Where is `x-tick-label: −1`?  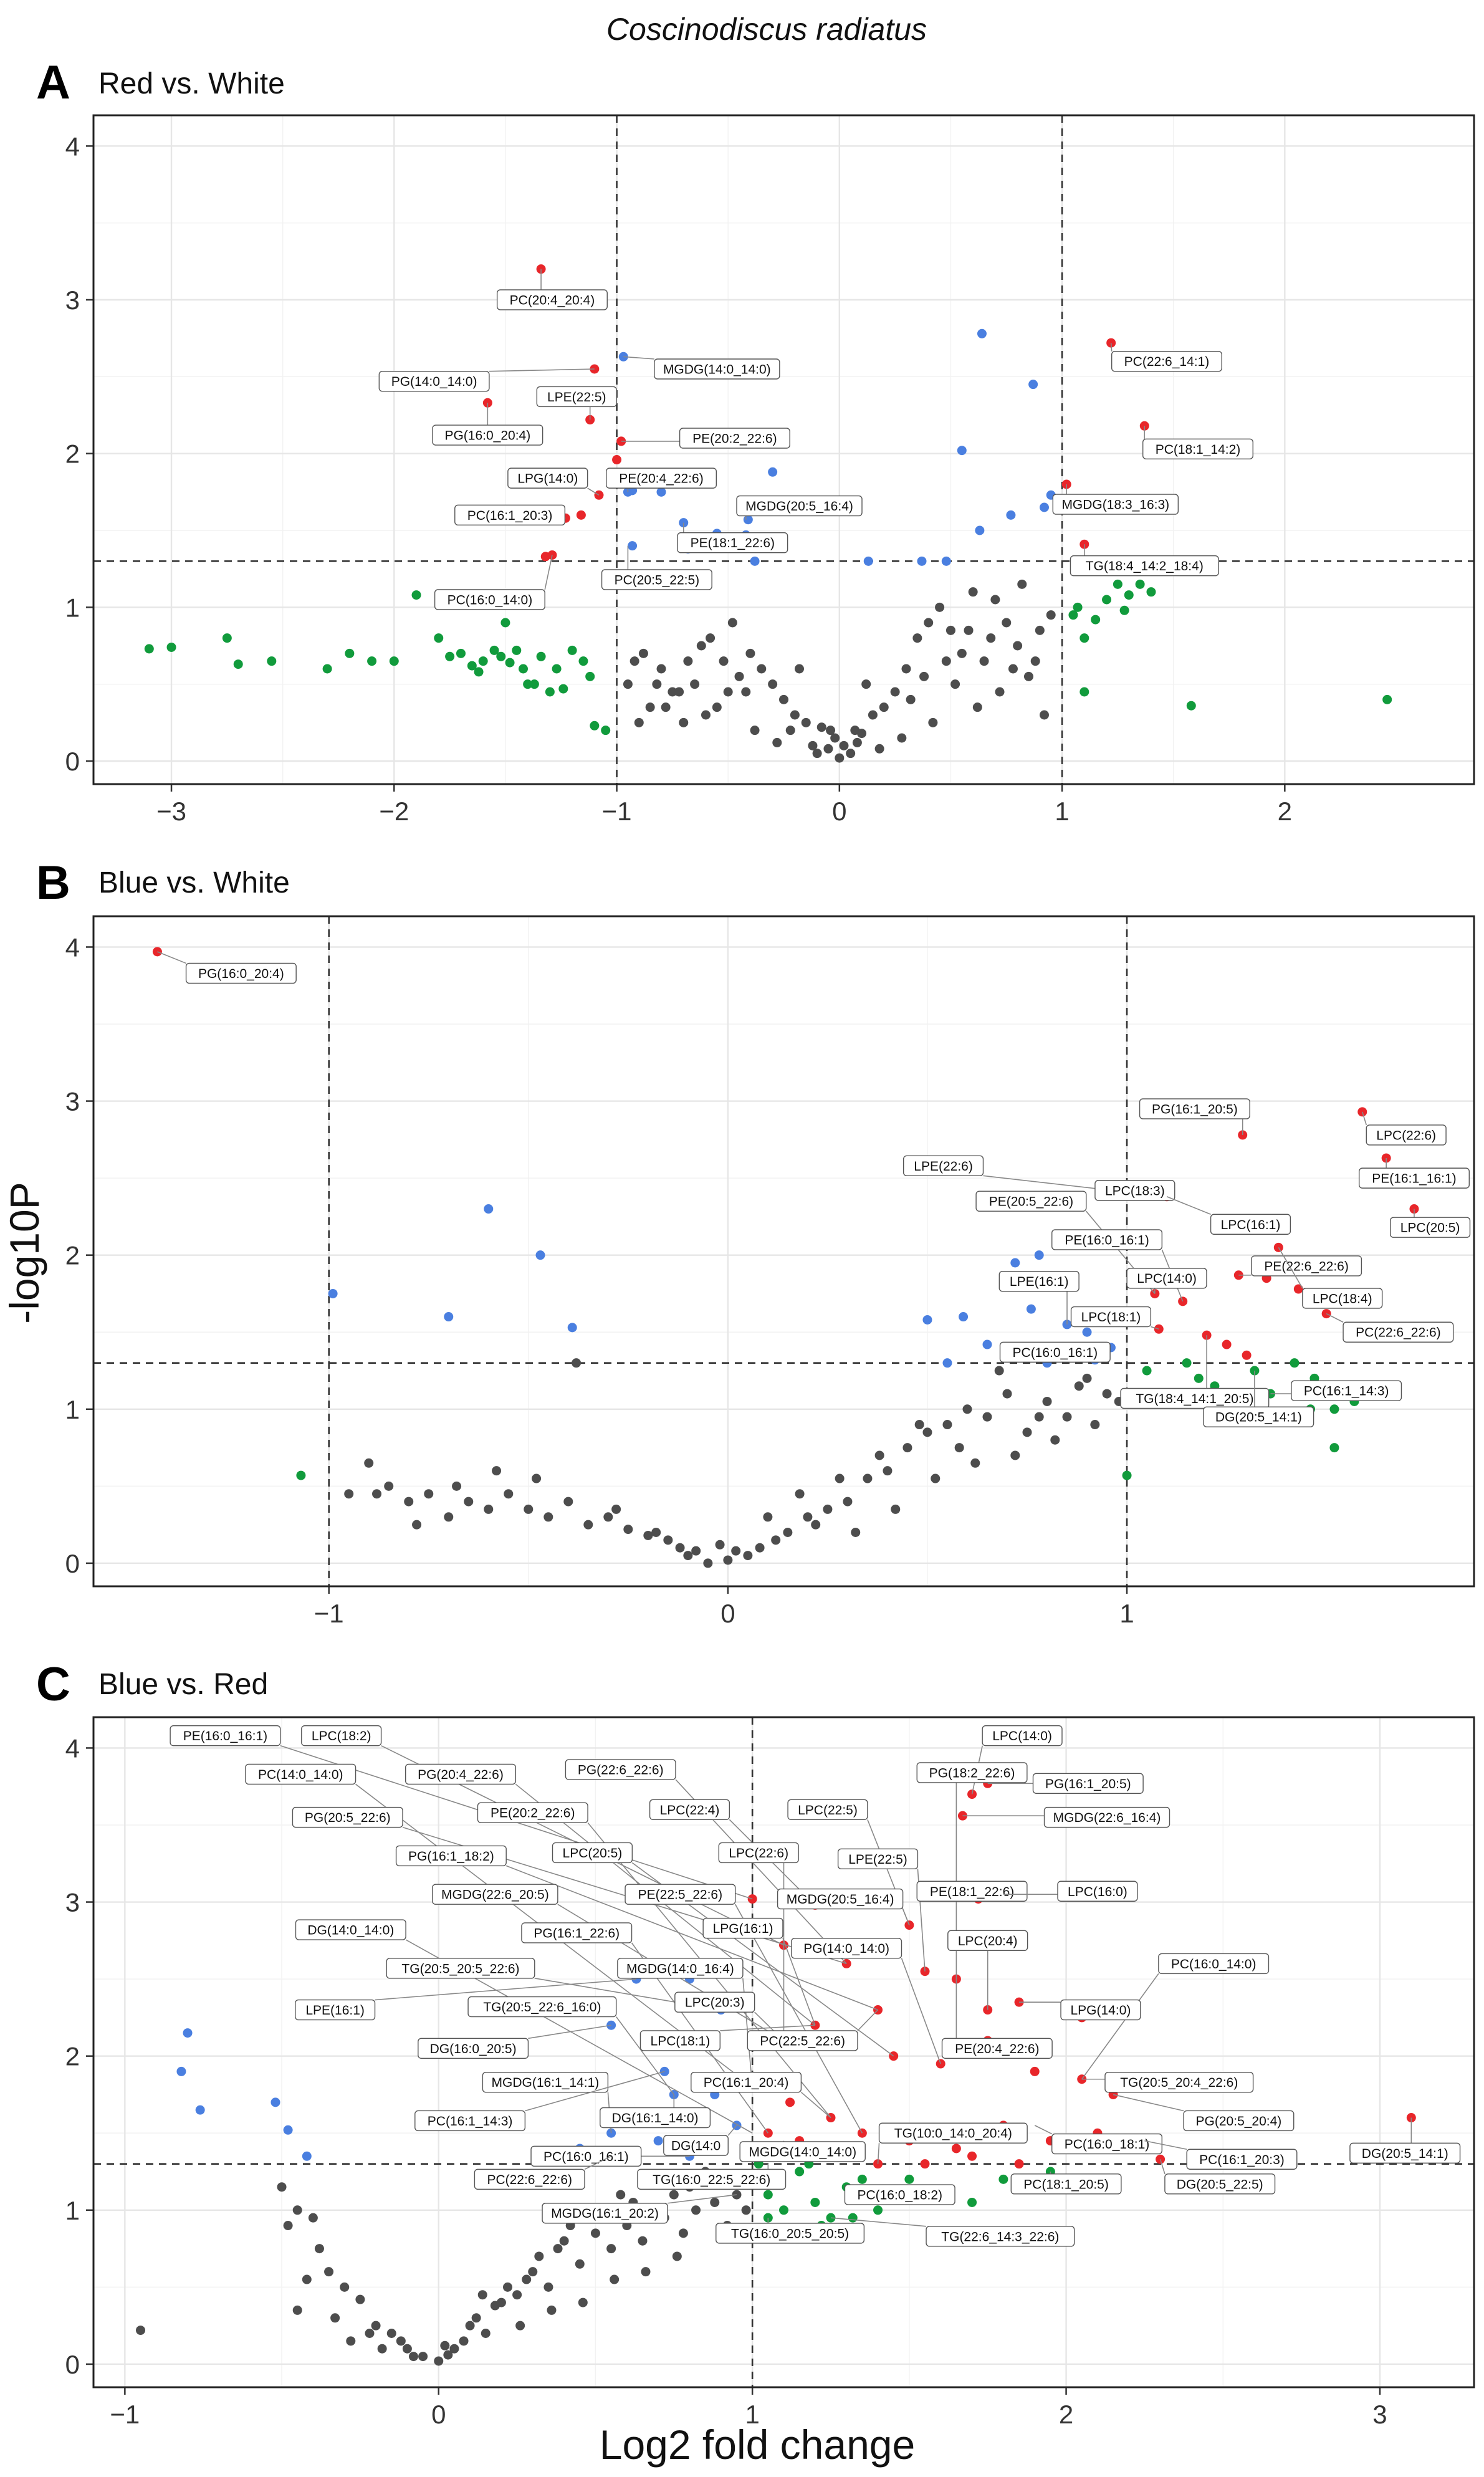
x-tick-label: −1 is located at coordinates (329, 1613).